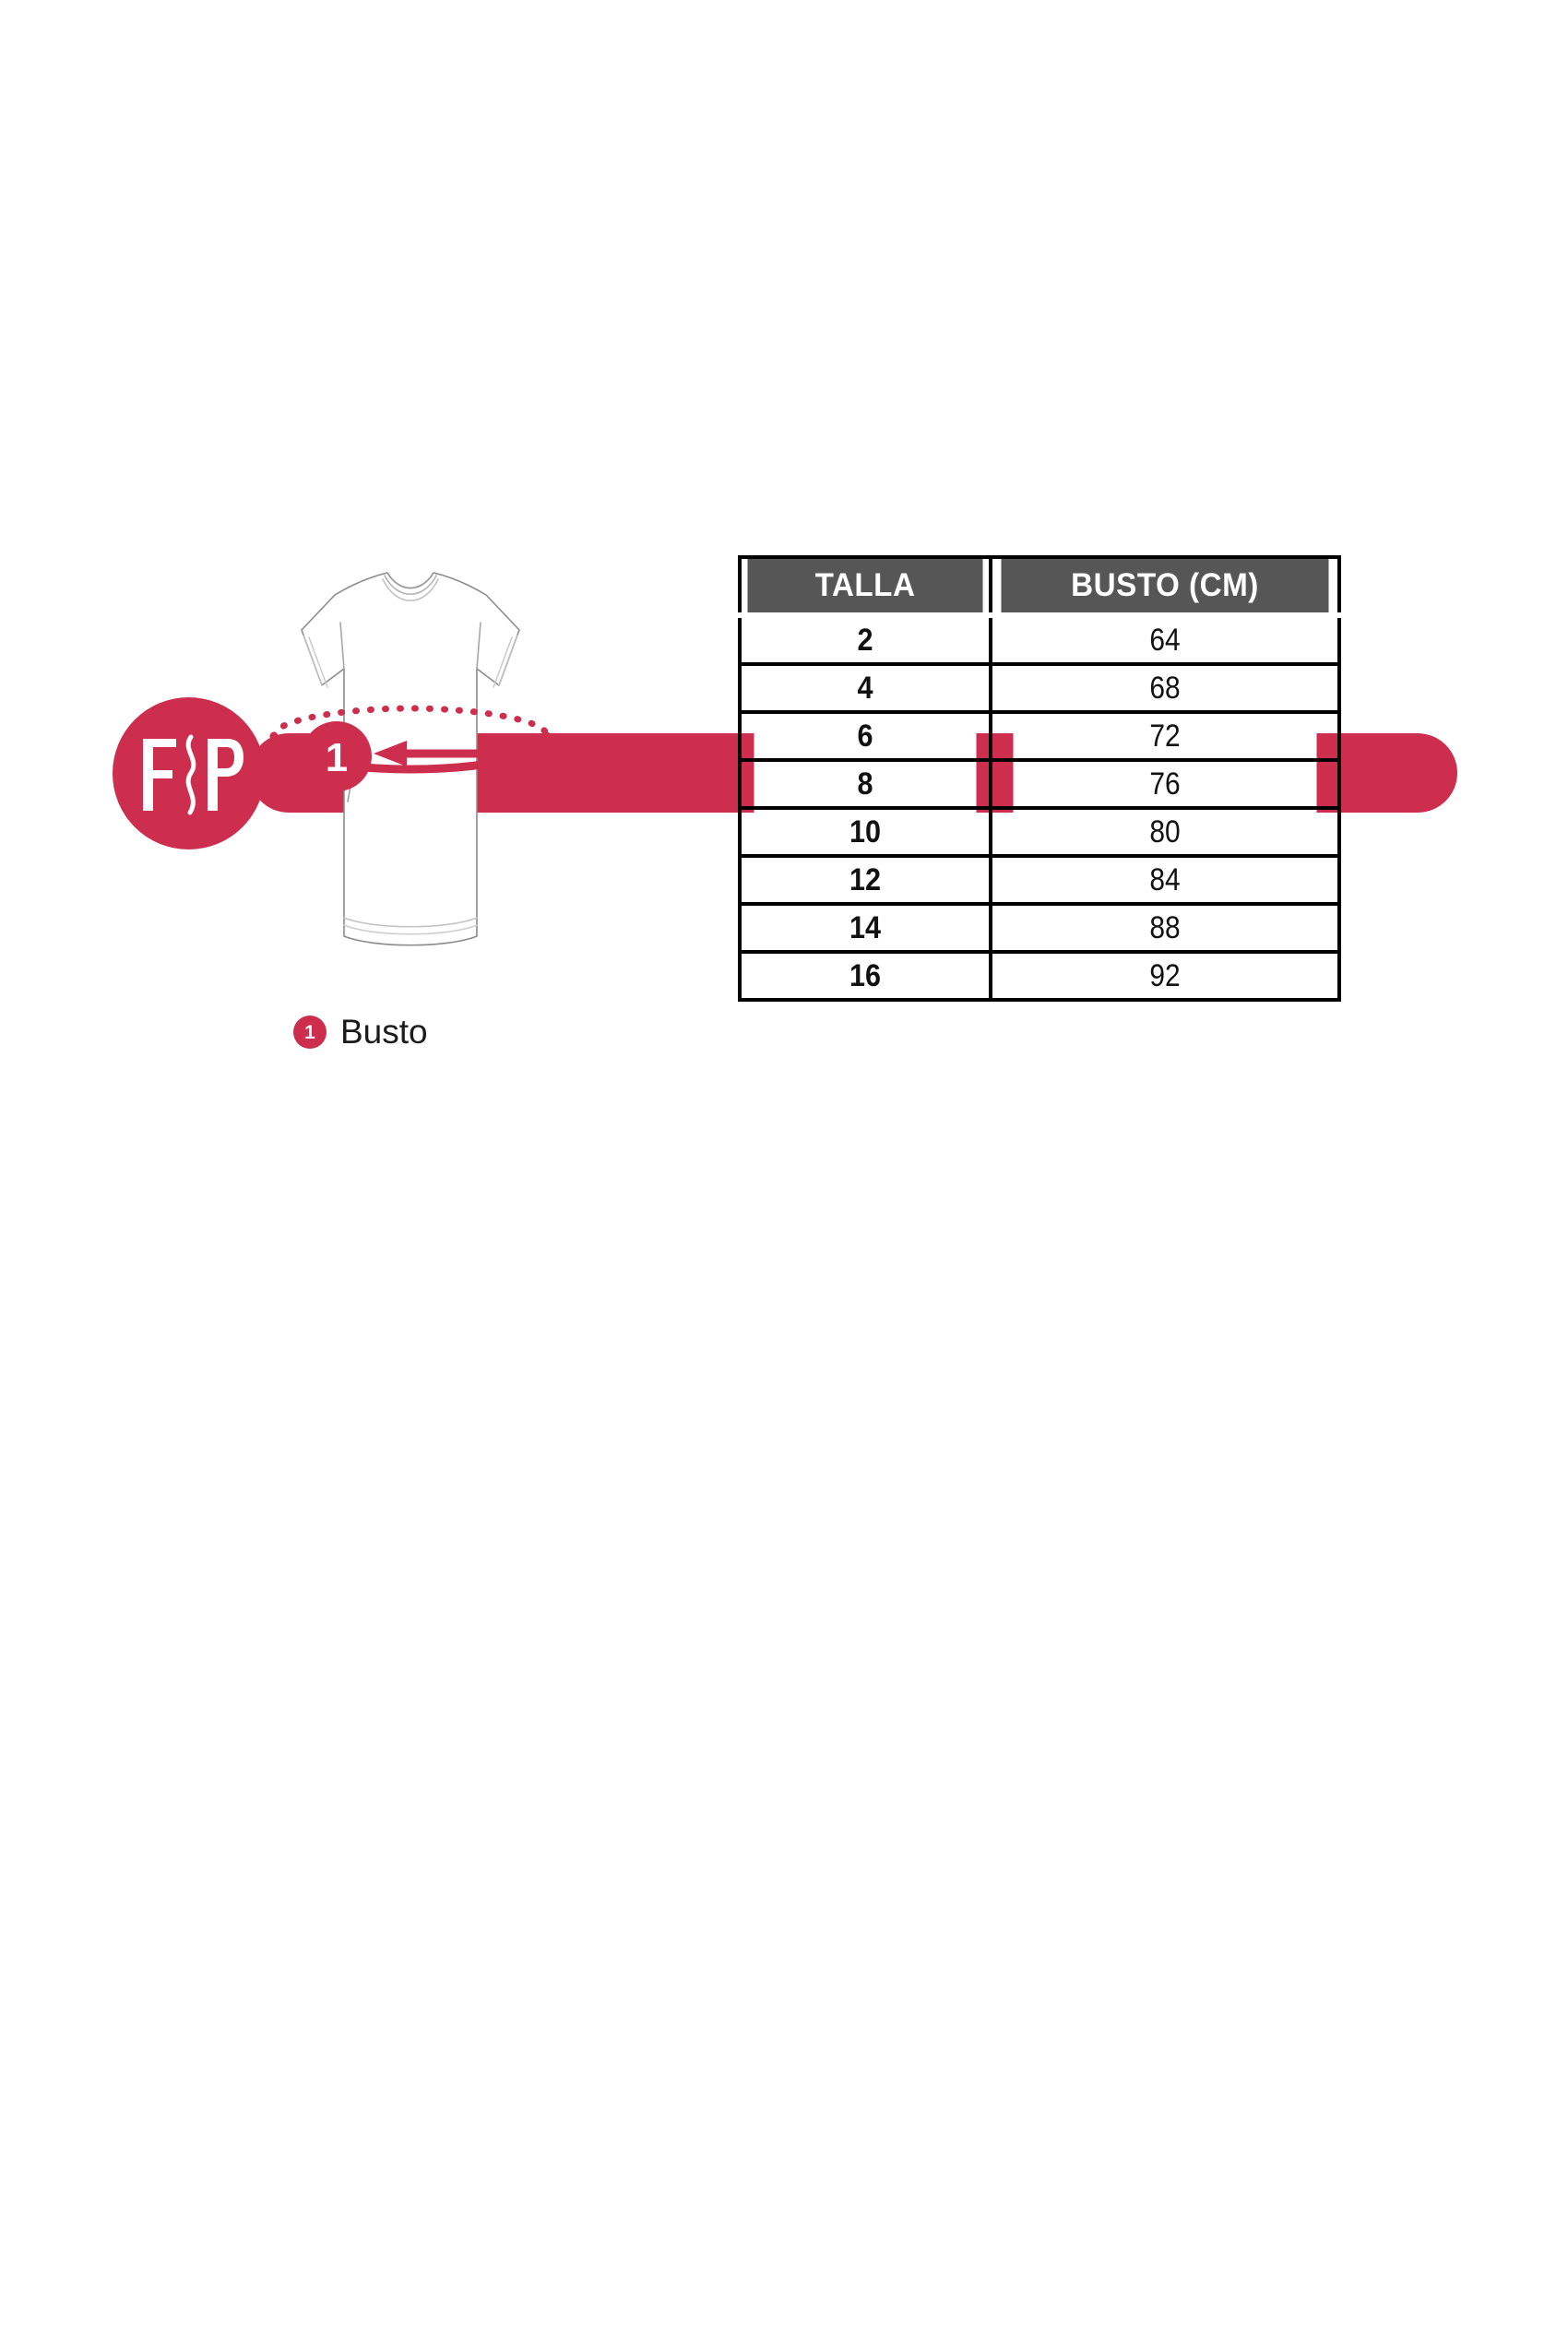 The image size is (1568, 2352). I want to click on legend-label-busto: Busto, so click(384, 1032).